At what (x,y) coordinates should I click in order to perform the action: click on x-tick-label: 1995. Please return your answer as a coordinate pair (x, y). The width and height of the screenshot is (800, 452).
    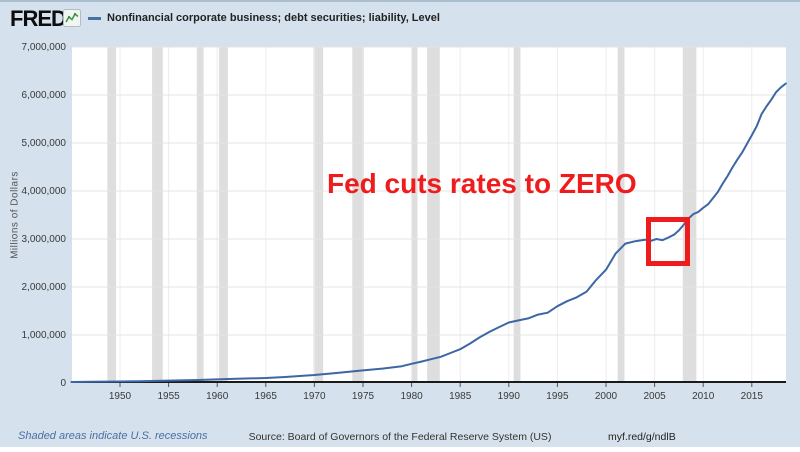
    Looking at the image, I should click on (557, 396).